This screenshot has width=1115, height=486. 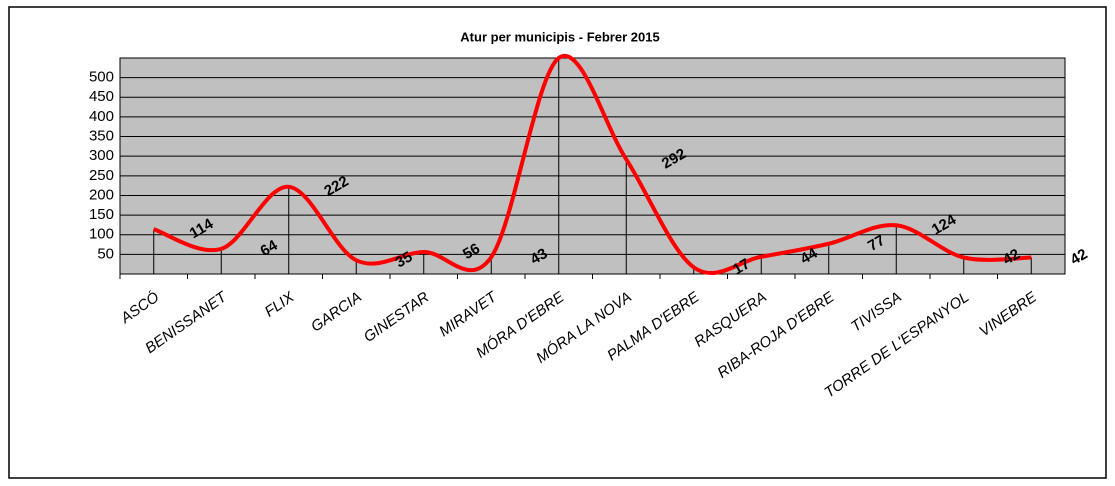 I want to click on y-tick-label: 150, so click(x=101, y=214).